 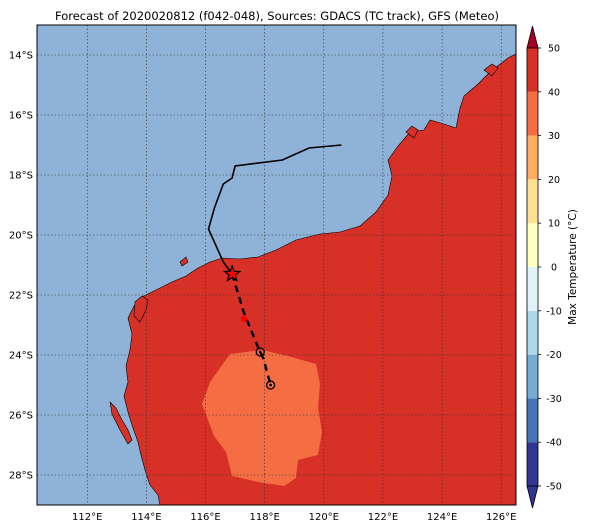 I want to click on longitude-tick-labels: 112°E 114°E 116°E 118°E 120°E 122°E 124°E 126°E, so click(x=294, y=517).